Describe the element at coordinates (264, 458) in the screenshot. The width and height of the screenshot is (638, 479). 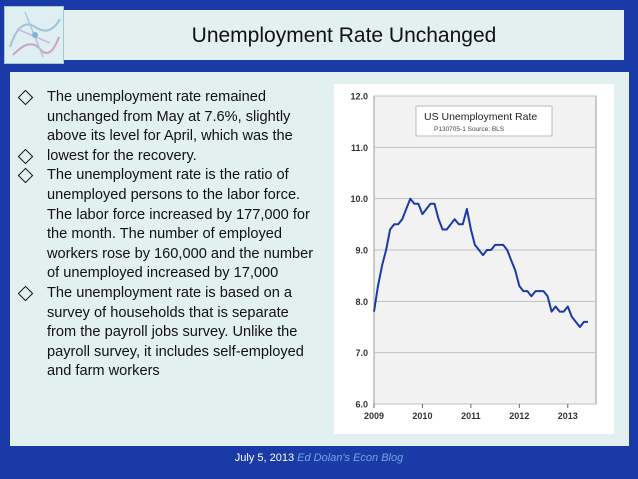
I see `footer-date: July 5, 2013` at that location.